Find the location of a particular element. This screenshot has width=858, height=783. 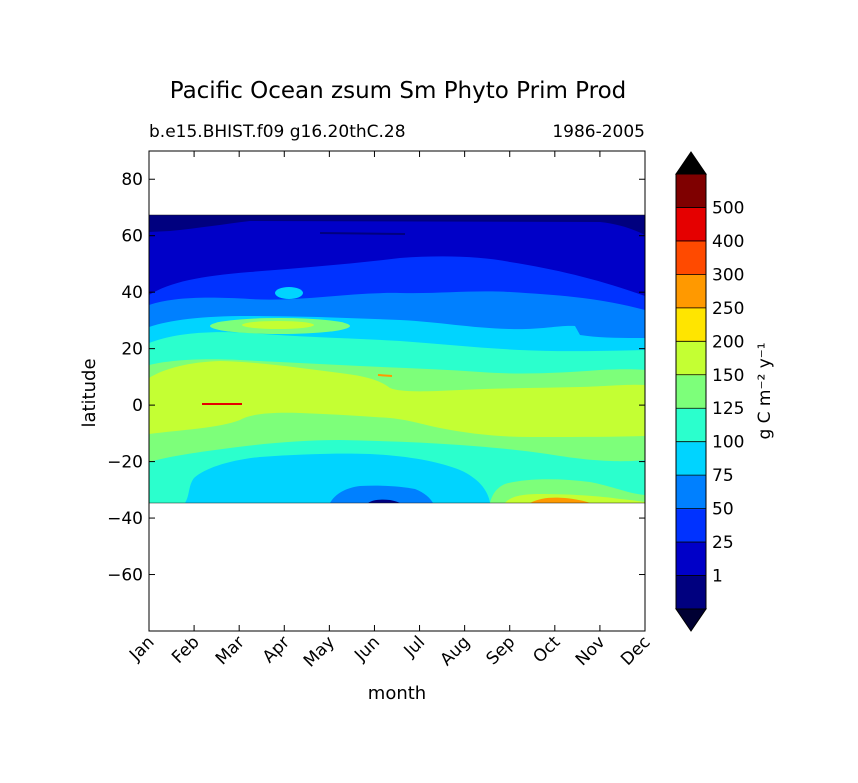

colorbar-tick-label: 500 is located at coordinates (728, 208).